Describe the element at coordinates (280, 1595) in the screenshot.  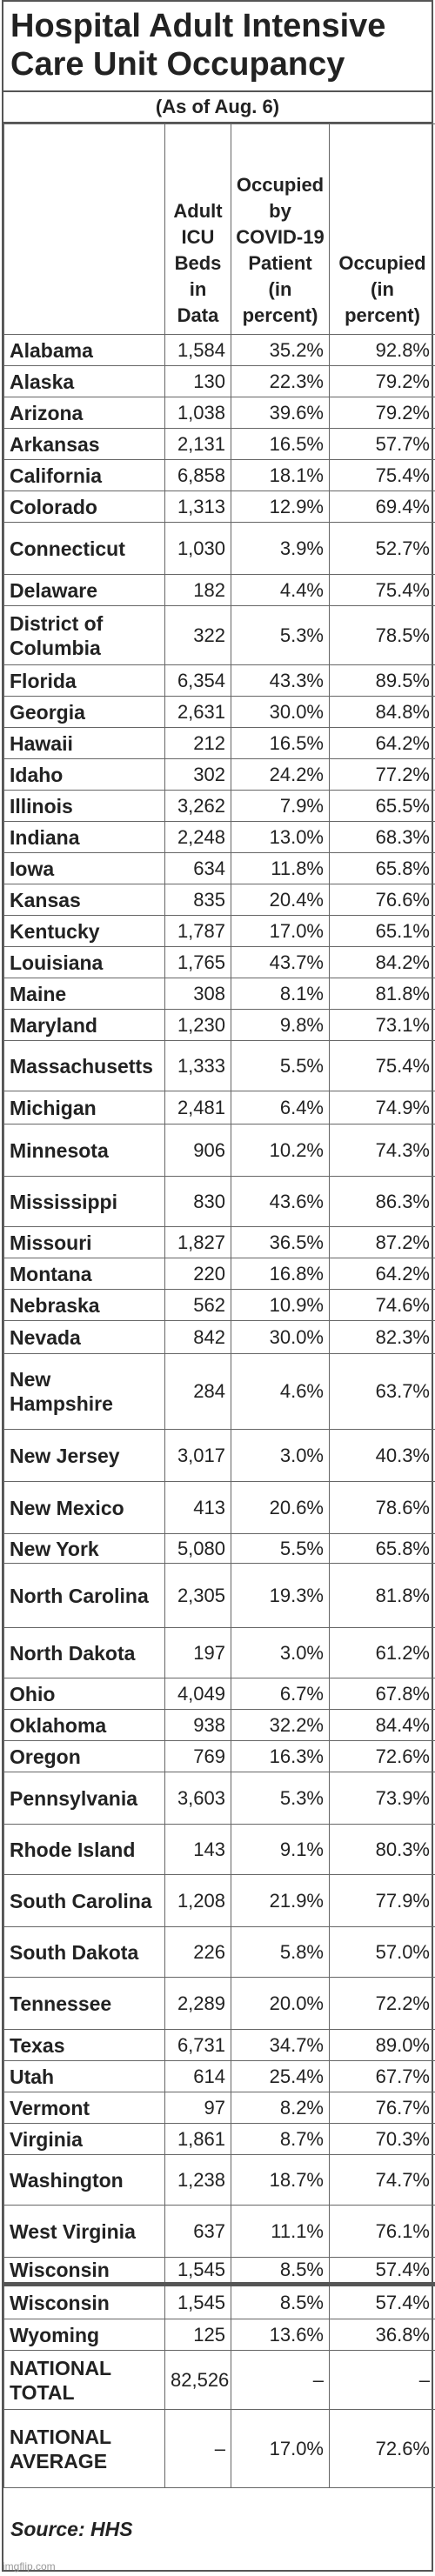
I see `value-cell: 19.3%` at that location.